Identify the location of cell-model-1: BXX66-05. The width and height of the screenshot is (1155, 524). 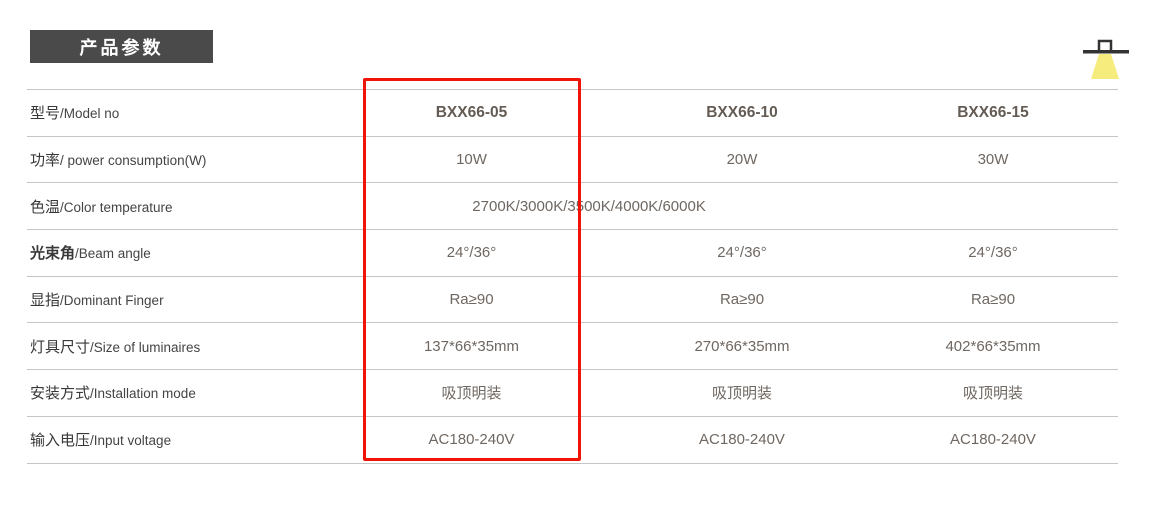
(471, 112).